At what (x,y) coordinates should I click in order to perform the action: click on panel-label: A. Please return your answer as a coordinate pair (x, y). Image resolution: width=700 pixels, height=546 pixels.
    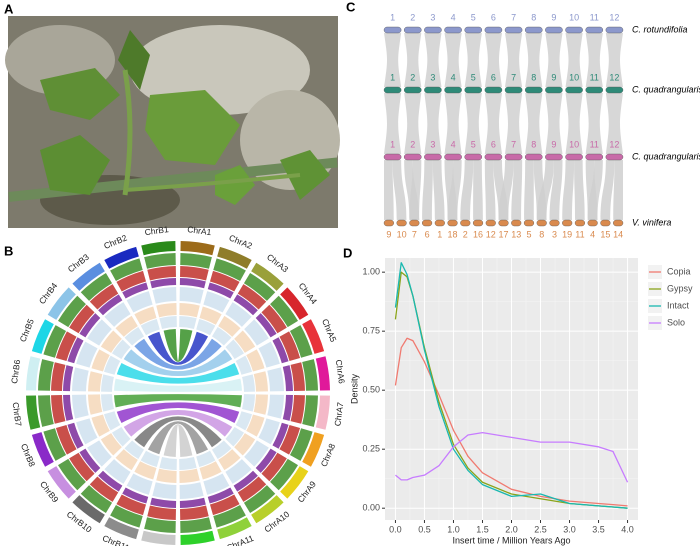
    Looking at the image, I should click on (9, 8).